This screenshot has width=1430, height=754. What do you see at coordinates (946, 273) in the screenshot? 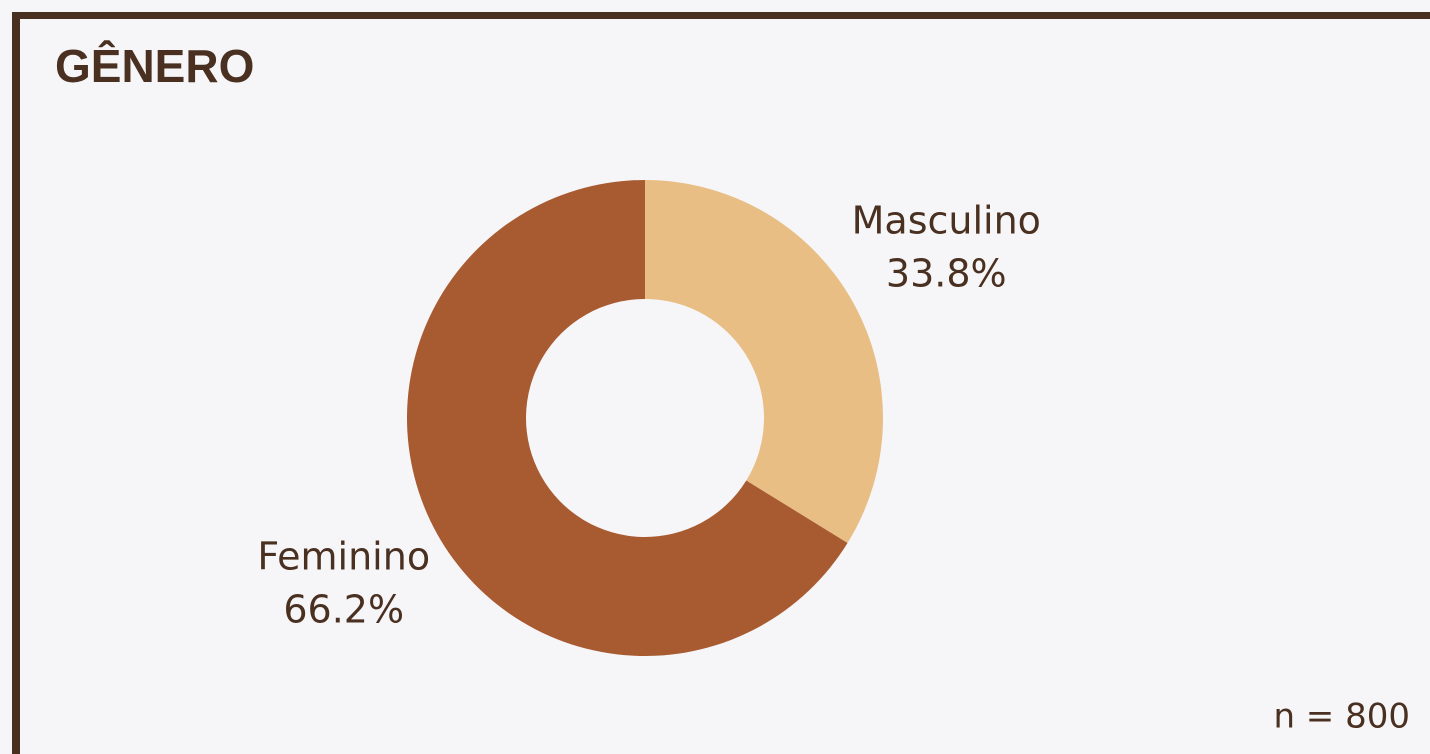
I see `slice-value-label: 33.8%` at bounding box center [946, 273].